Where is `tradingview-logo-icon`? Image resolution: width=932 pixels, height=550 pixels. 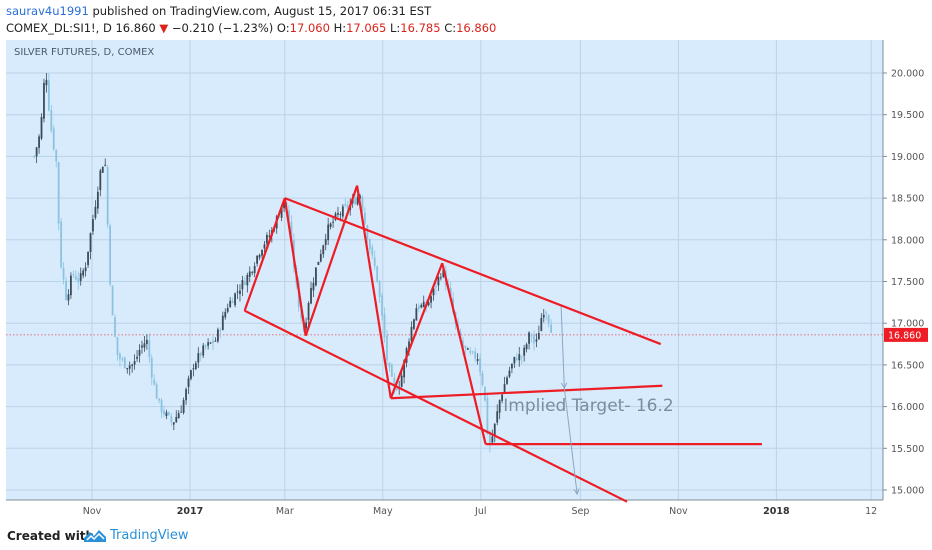 tradingview-logo-icon is located at coordinates (95, 535).